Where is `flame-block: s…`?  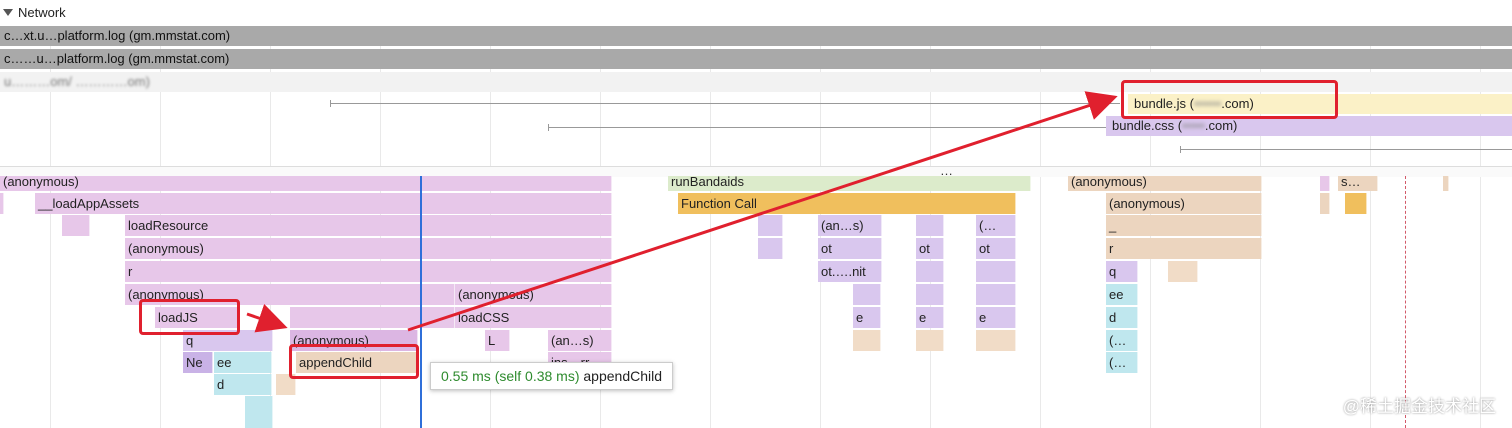
flame-block: s… is located at coordinates (1358, 183).